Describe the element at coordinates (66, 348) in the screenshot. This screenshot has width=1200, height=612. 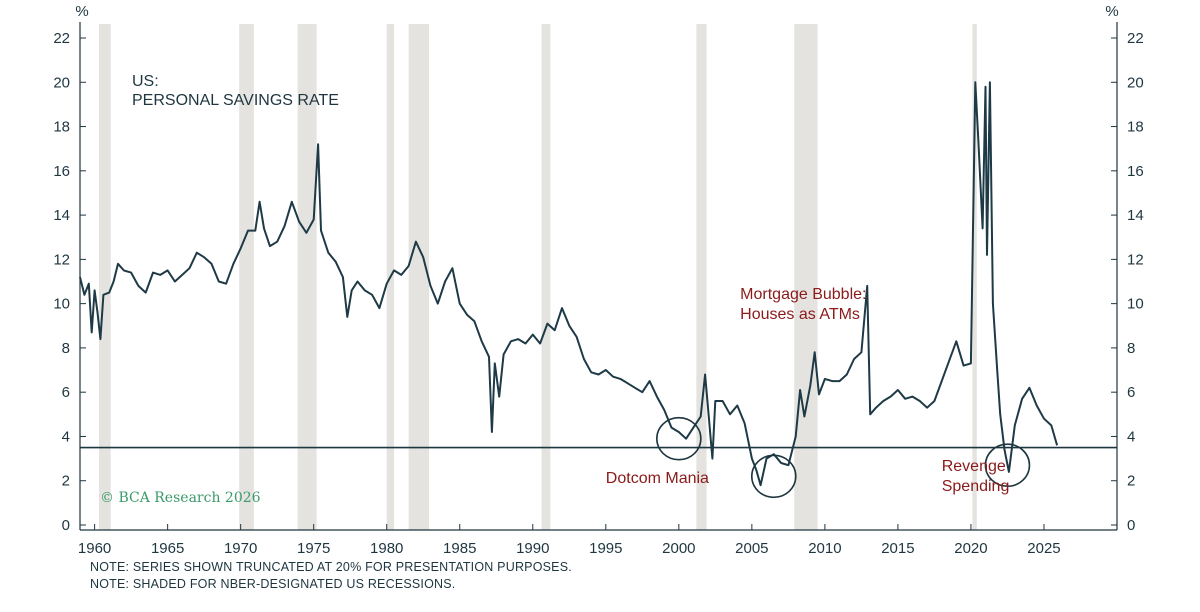
I see `y-tick-label-left: 8` at that location.